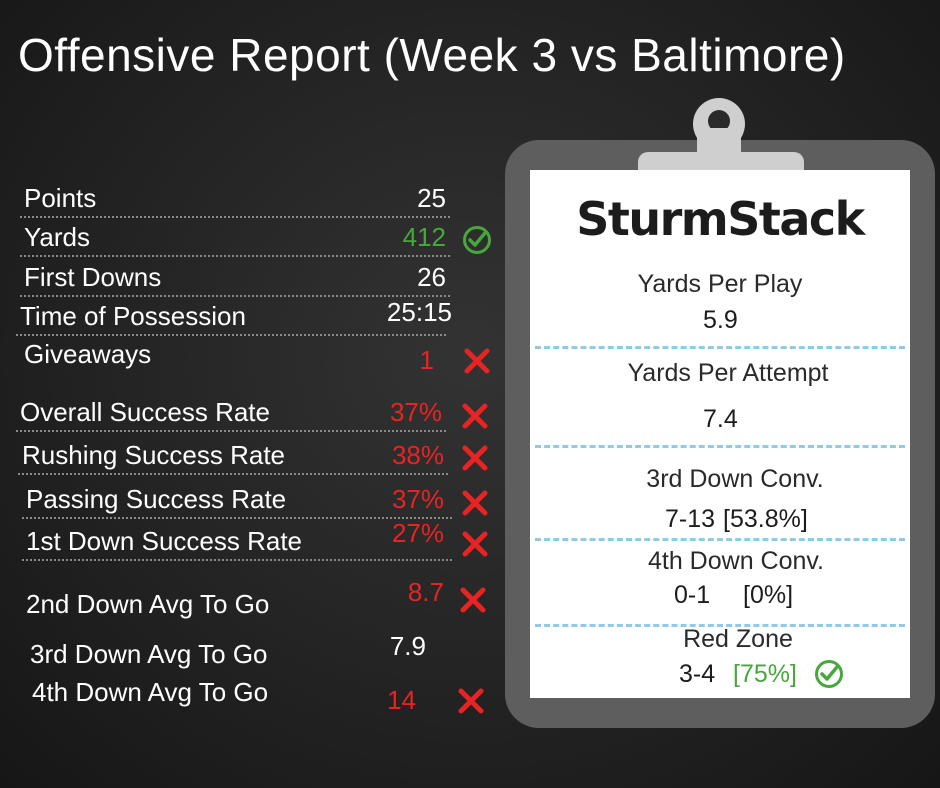 The height and width of the screenshot is (788, 940). Describe the element at coordinates (164, 541) in the screenshot. I see `stat-label: 1st Down Success Rate` at that location.